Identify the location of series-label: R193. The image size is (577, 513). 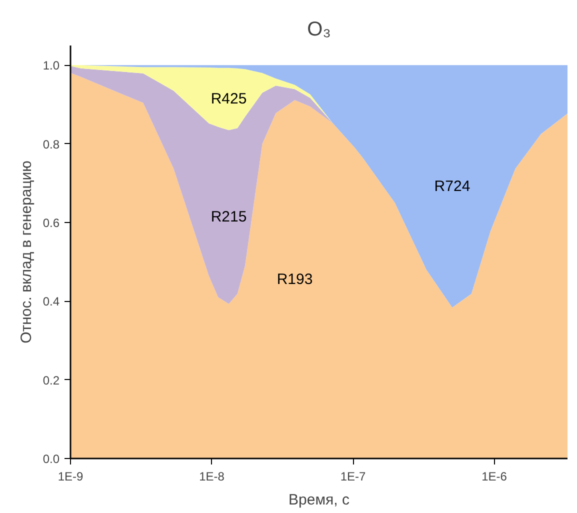
(294, 279).